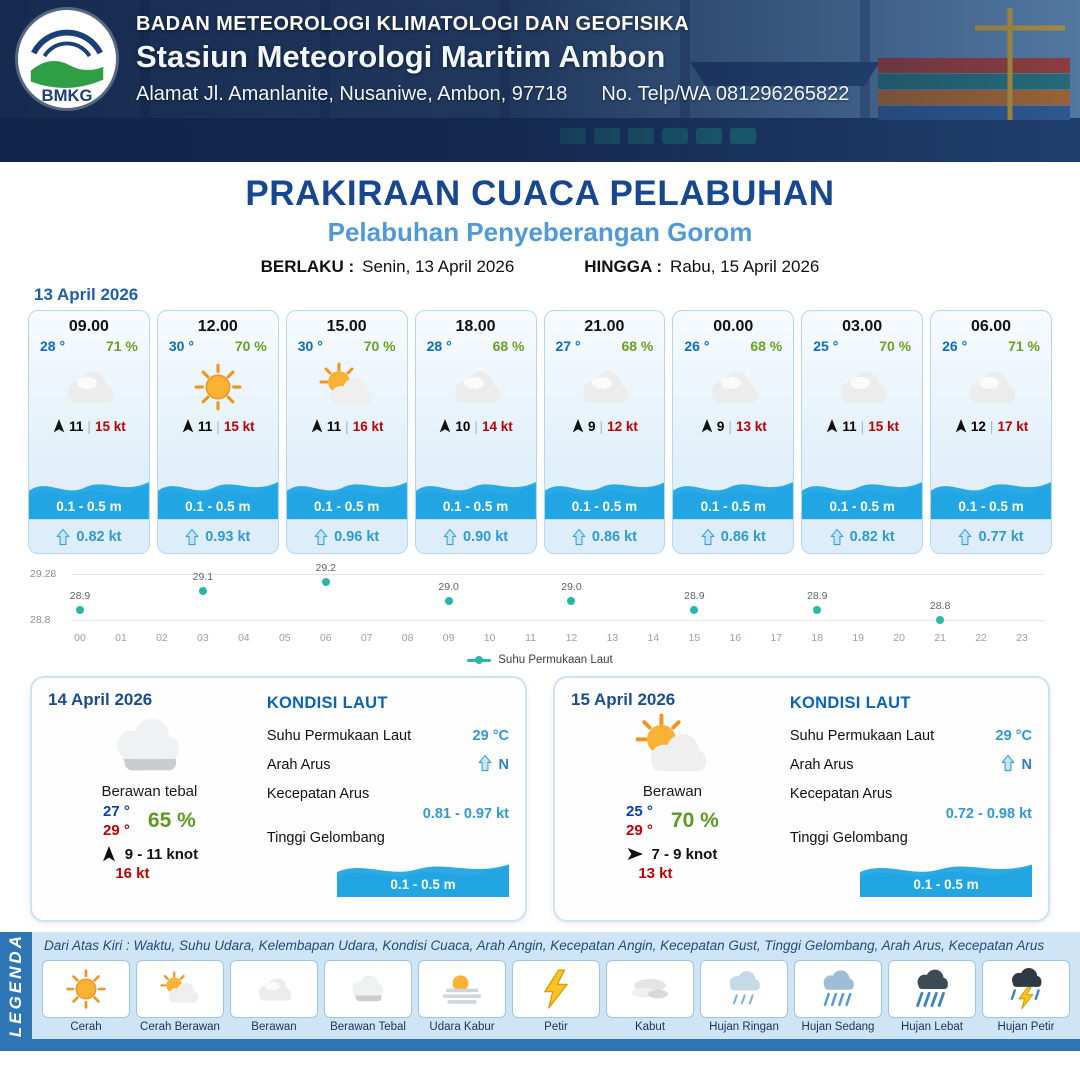 Image resolution: width=1080 pixels, height=1080 pixels. What do you see at coordinates (932, 1027) in the screenshot?
I see `legend-item-label: Hujan Lebat` at bounding box center [932, 1027].